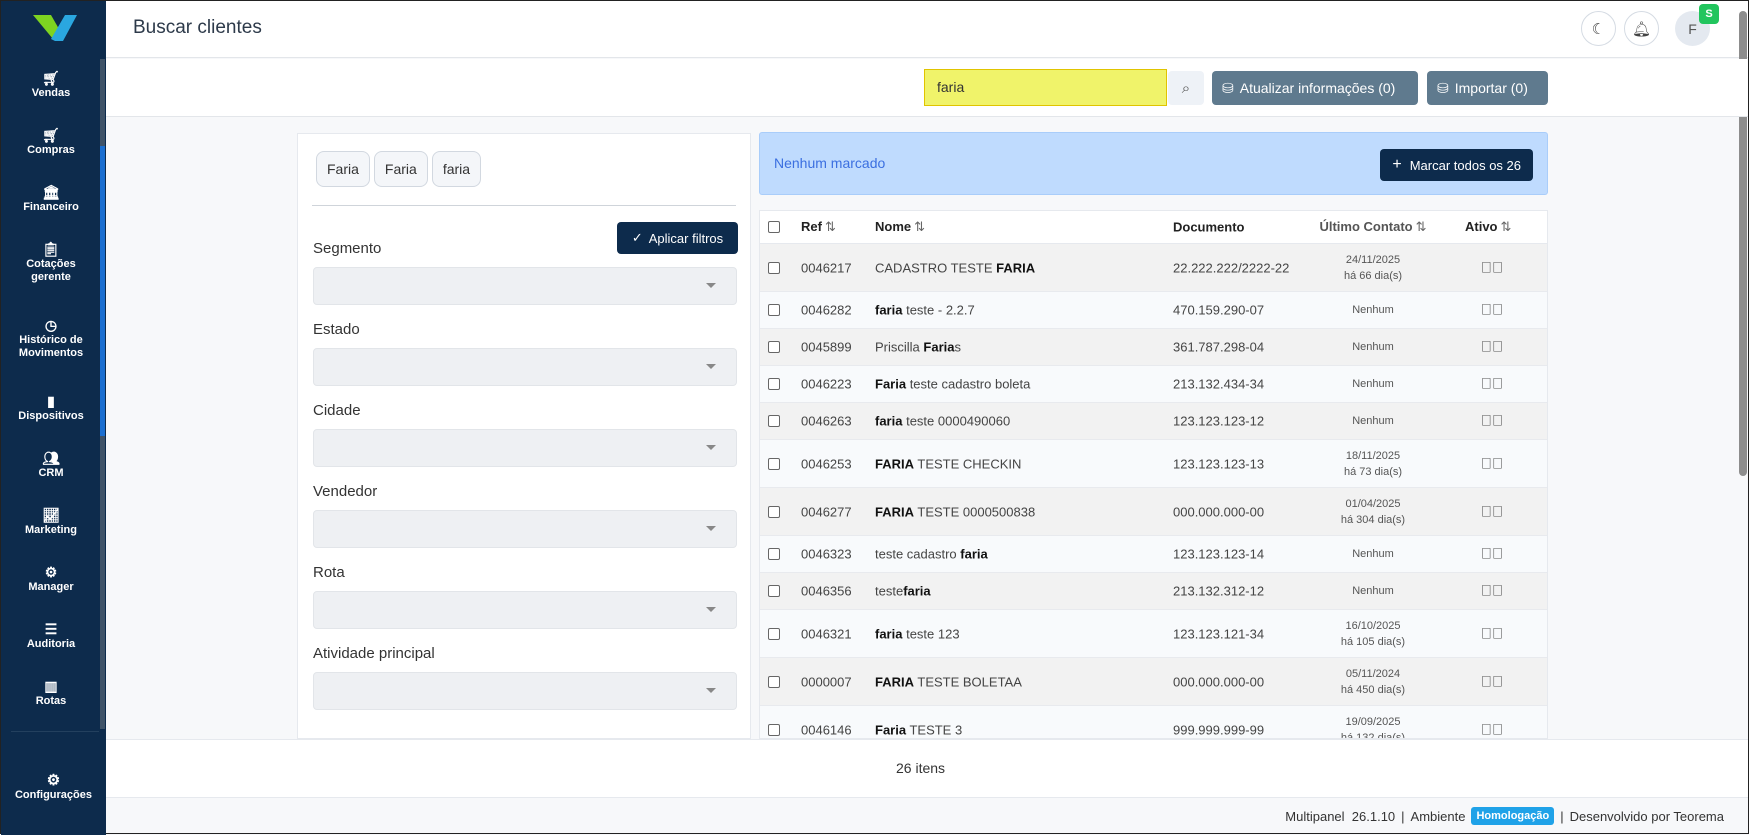 The height and width of the screenshot is (835, 1749). What do you see at coordinates (900, 226) in the screenshot?
I see `column-nome: Nome ⇅` at bounding box center [900, 226].